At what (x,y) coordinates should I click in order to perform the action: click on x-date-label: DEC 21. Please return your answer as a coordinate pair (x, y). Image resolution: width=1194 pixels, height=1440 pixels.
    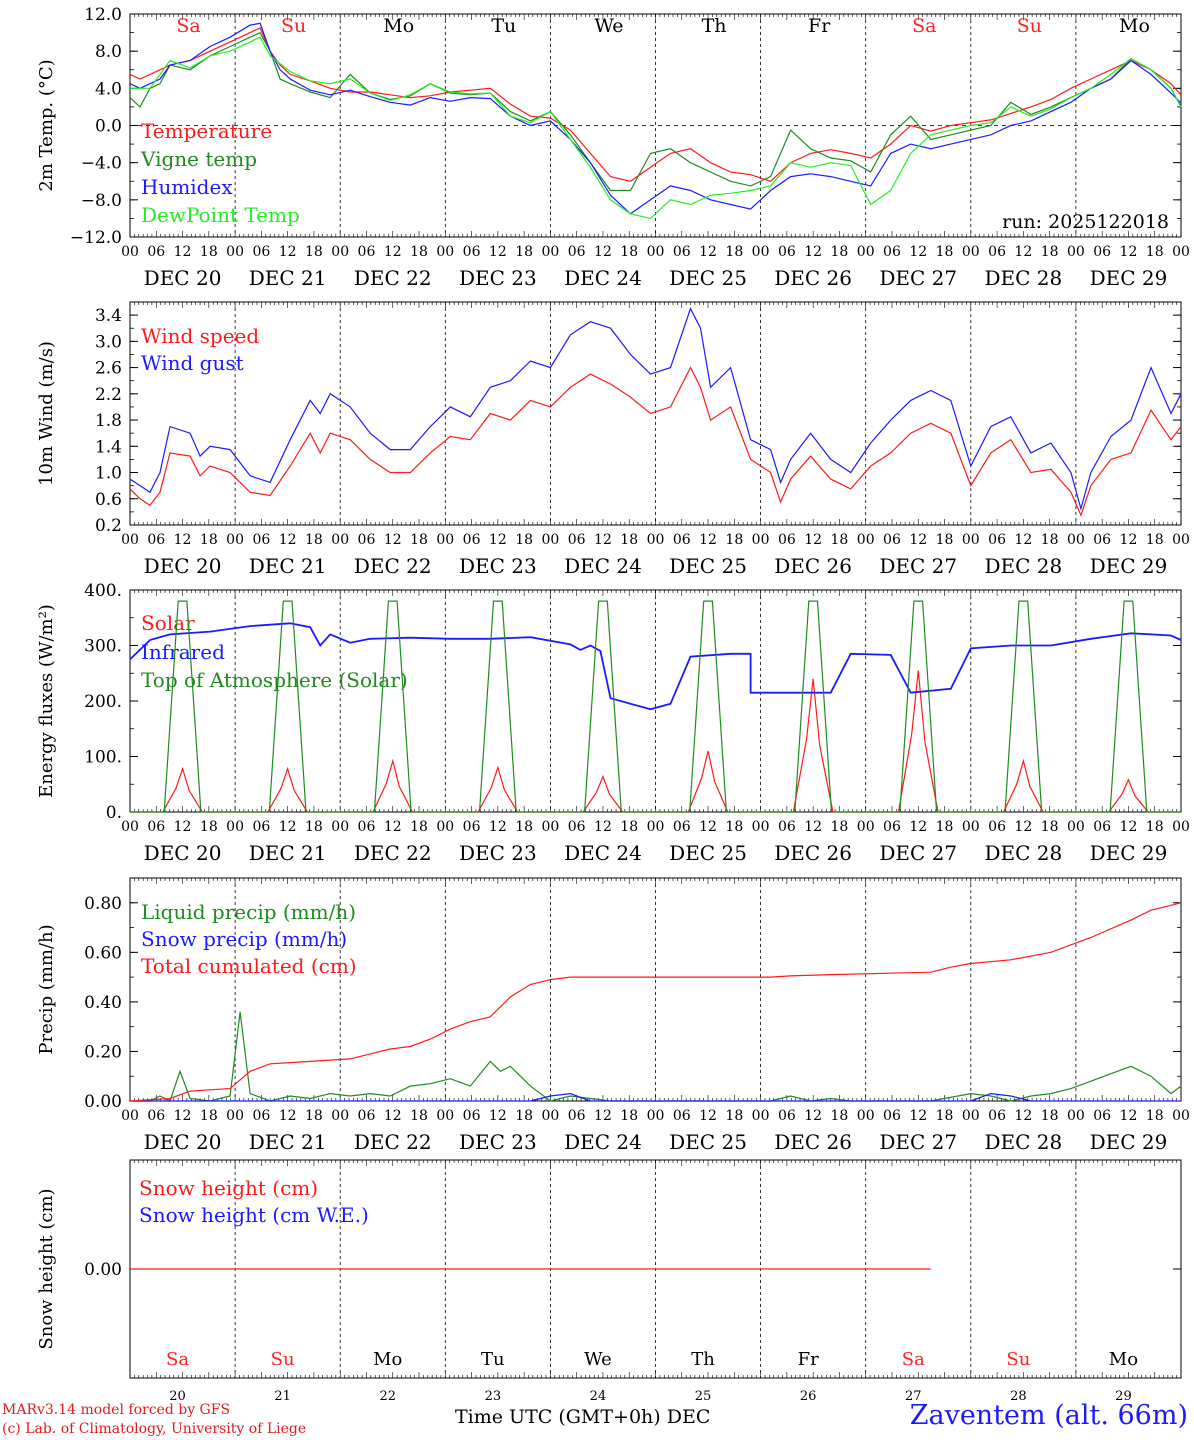
    Looking at the image, I should click on (288, 566).